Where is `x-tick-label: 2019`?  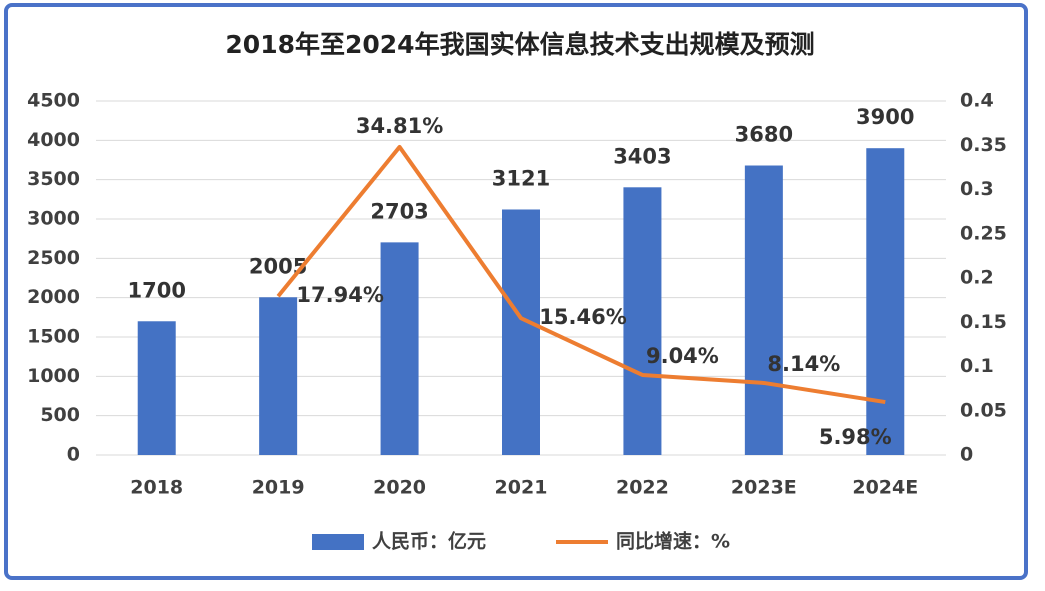
x-tick-label: 2019 is located at coordinates (278, 488).